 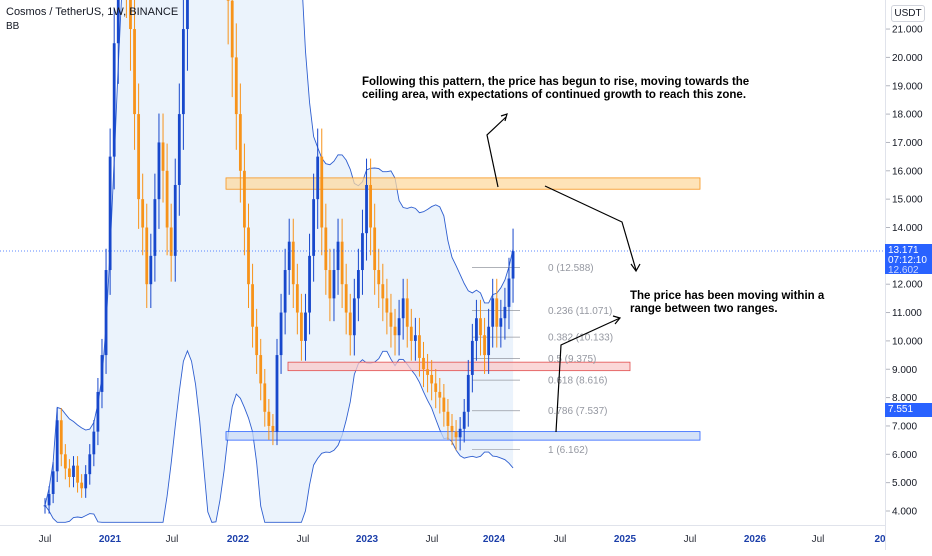 I want to click on arrow-down-path, so click(x=590, y=228).